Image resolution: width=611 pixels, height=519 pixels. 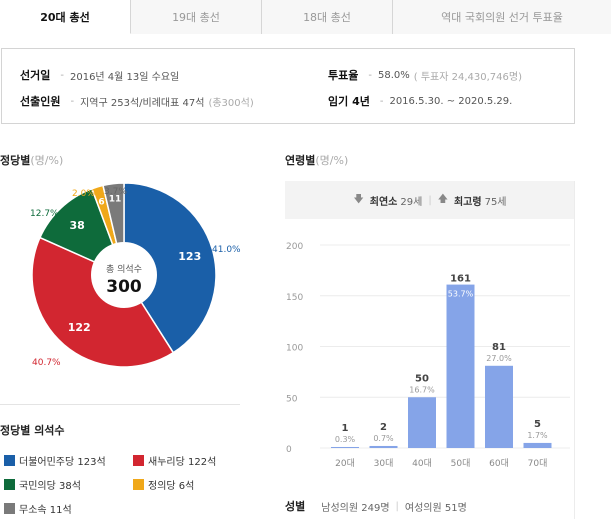 What do you see at coordinates (65, 17) in the screenshot?
I see `tab-20th-election: 20대 총선` at bounding box center [65, 17].